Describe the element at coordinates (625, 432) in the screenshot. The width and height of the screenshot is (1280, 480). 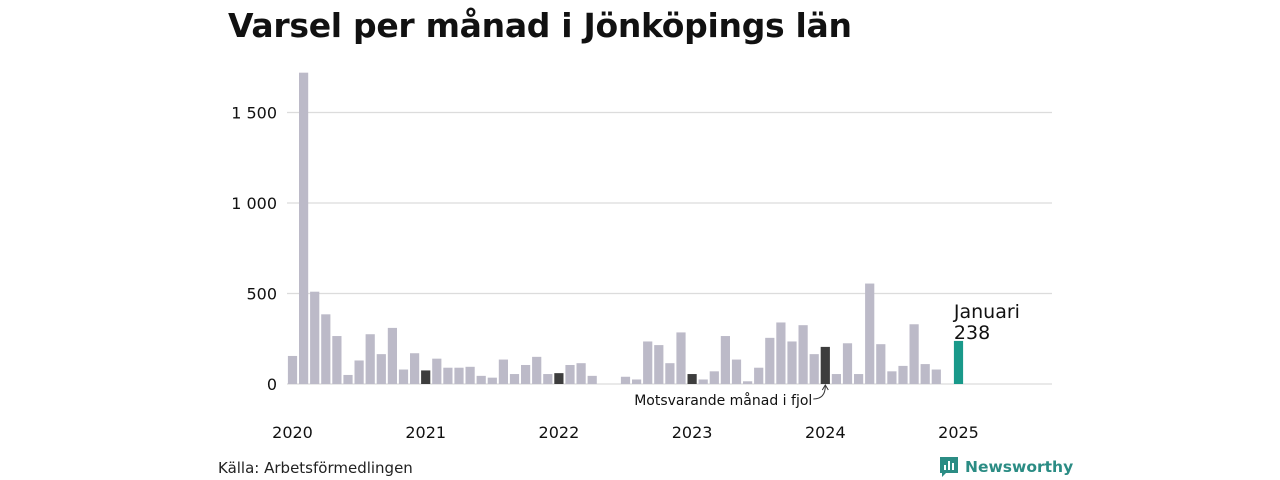
I see `x-axis-ticks: 2020 2021 2022 2023 2024 2025` at that location.